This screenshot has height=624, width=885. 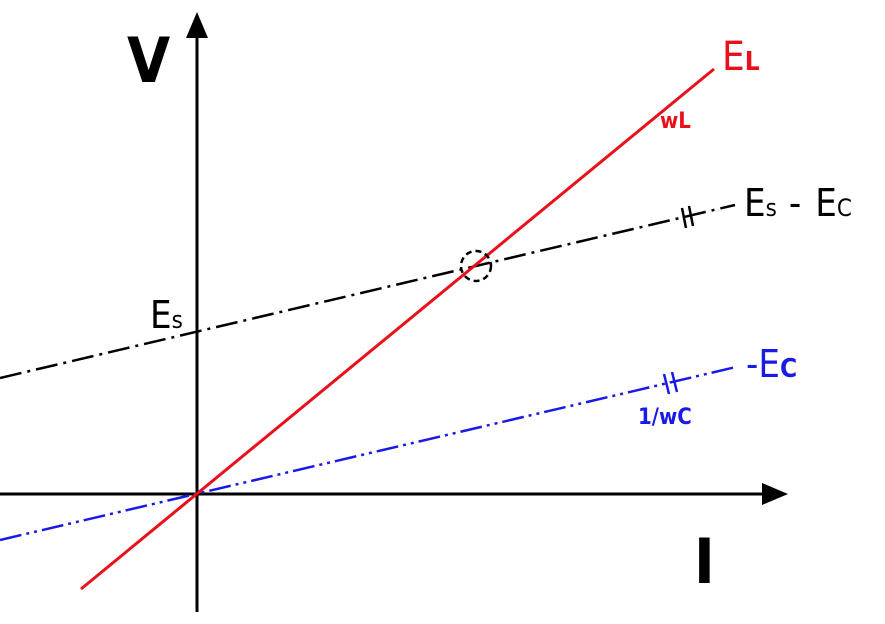 I want to click on intersection-marker, so click(x=476, y=266).